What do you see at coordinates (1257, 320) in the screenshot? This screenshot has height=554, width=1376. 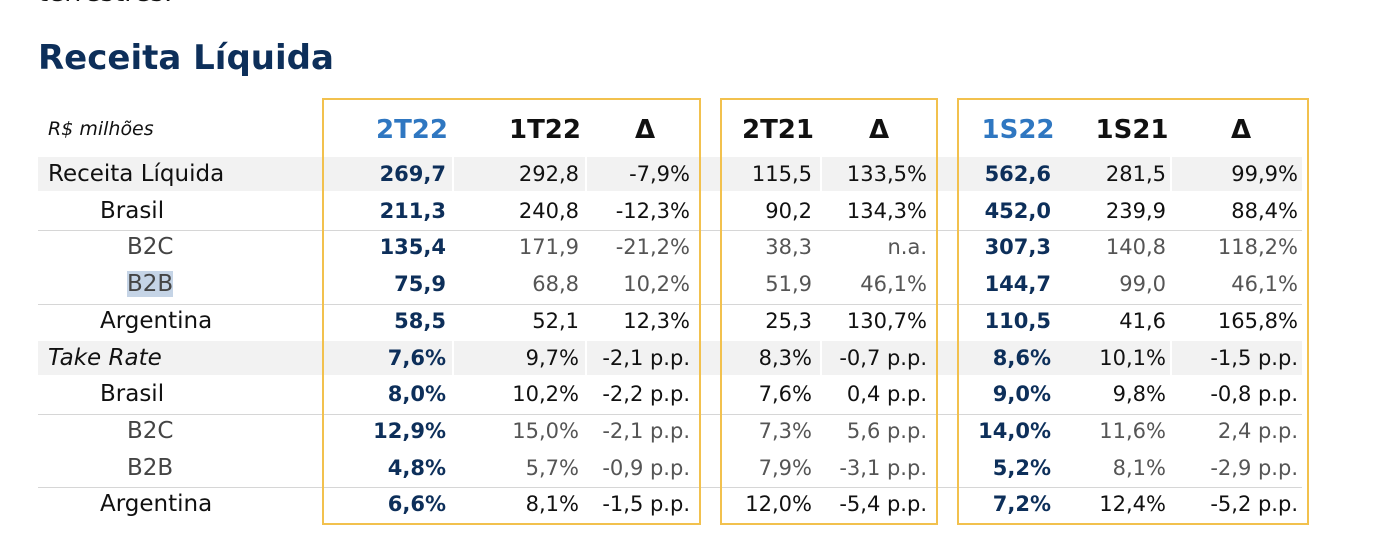 I see `table-cell: 165,8%` at bounding box center [1257, 320].